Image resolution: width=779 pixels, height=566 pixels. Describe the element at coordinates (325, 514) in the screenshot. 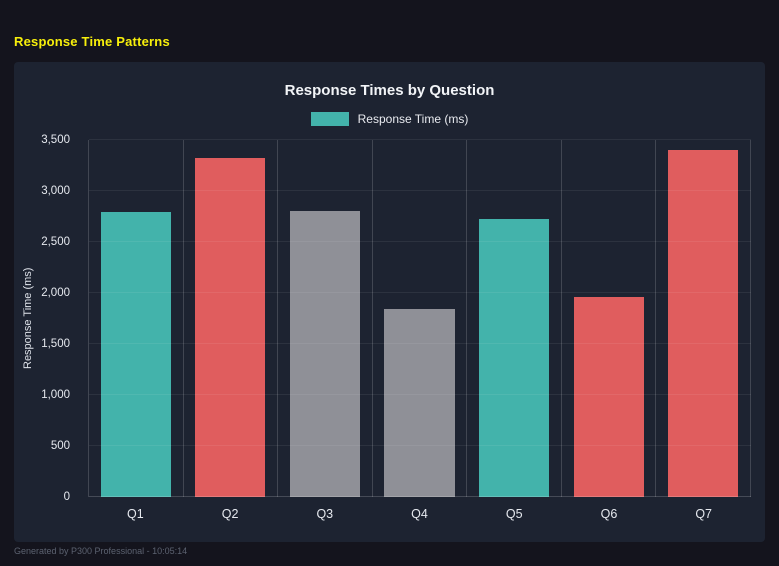

I see `x-tick-label-q3: Q3` at that location.